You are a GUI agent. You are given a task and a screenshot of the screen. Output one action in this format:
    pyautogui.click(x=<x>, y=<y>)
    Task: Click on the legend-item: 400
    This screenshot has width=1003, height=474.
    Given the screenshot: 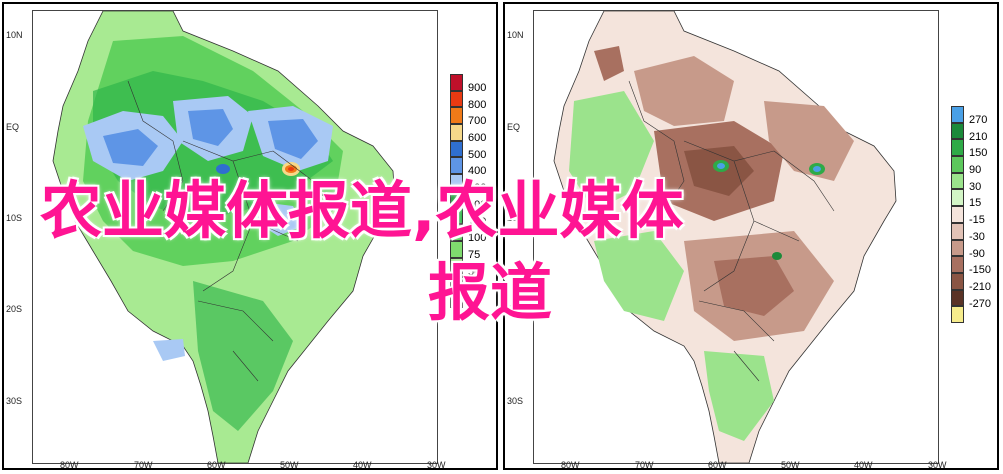 What is the action you would take?
    pyautogui.click(x=475, y=167)
    